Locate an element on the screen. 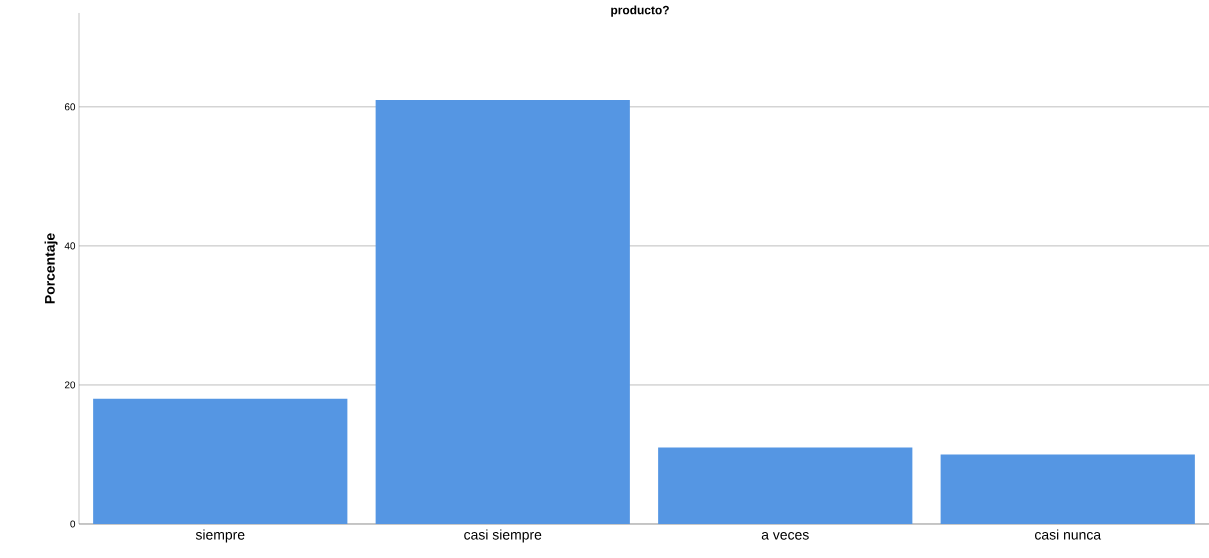  y-tick-label: 40 is located at coordinates (70, 246).